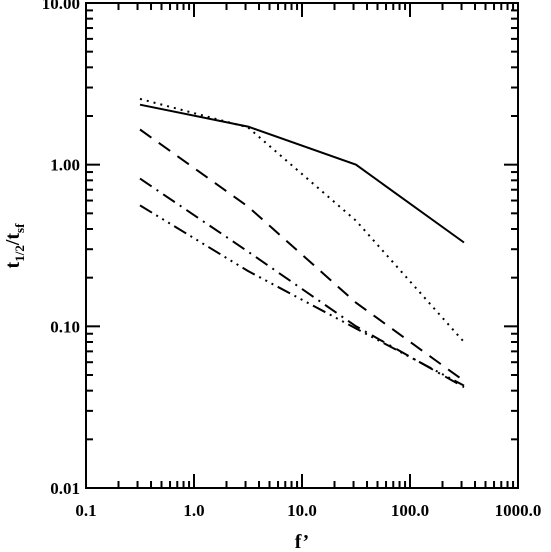 The image size is (551, 552). What do you see at coordinates (65, 326) in the screenshot?
I see `y-tick-label: 0.10` at bounding box center [65, 326].